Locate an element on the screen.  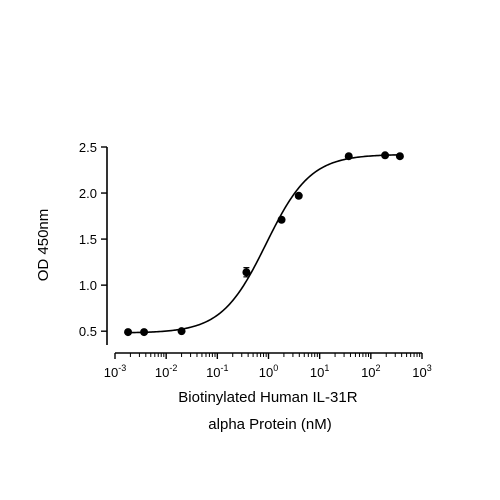
y-axis: 0.5 1.0 1.5 2.0 2.5 is located at coordinates (93, 242).